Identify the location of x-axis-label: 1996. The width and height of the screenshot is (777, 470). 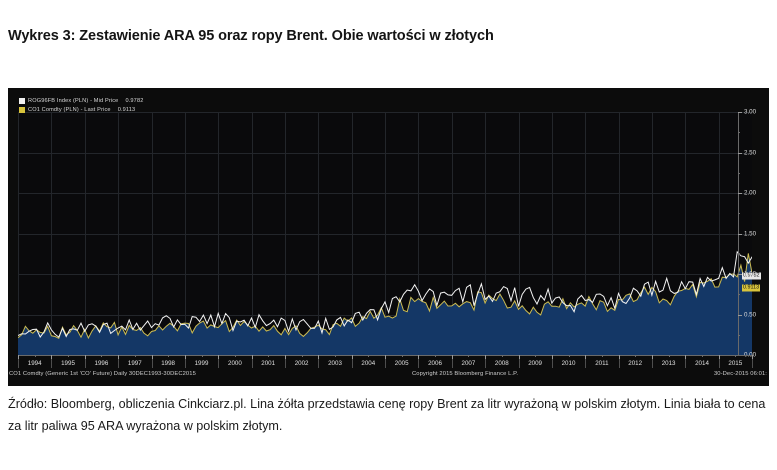
(101, 363).